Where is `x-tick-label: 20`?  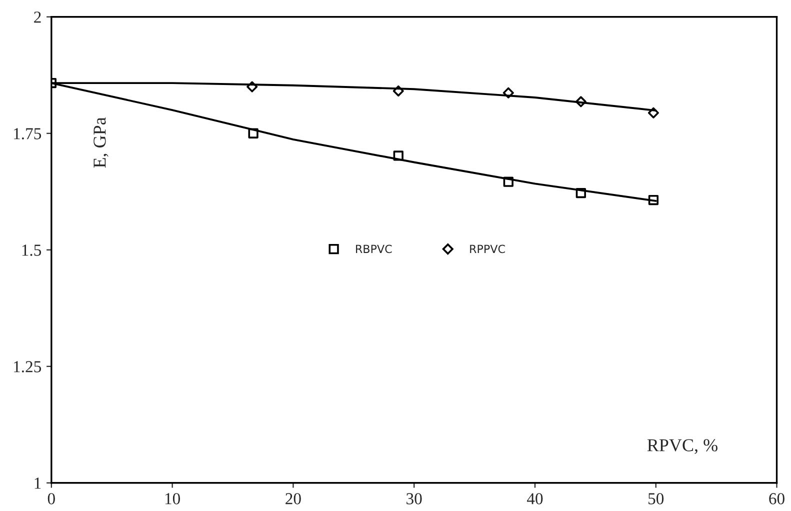 x-tick-label: 20 is located at coordinates (293, 498).